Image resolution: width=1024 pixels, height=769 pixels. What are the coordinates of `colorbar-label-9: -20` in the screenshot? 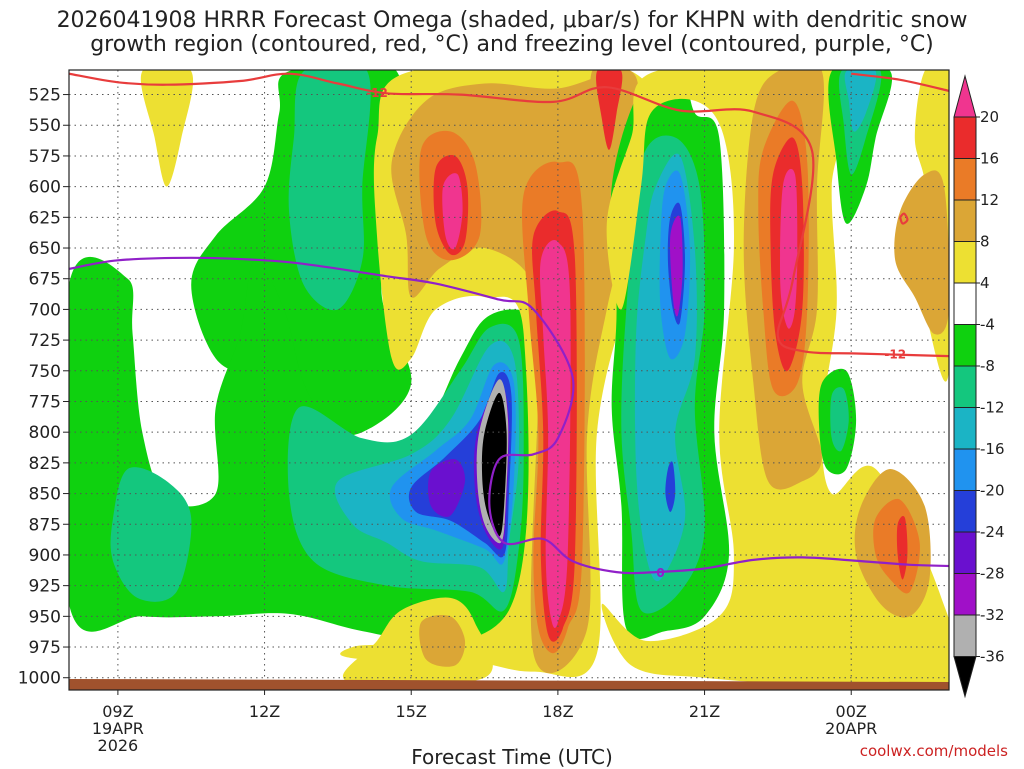 It's located at (992, 491).